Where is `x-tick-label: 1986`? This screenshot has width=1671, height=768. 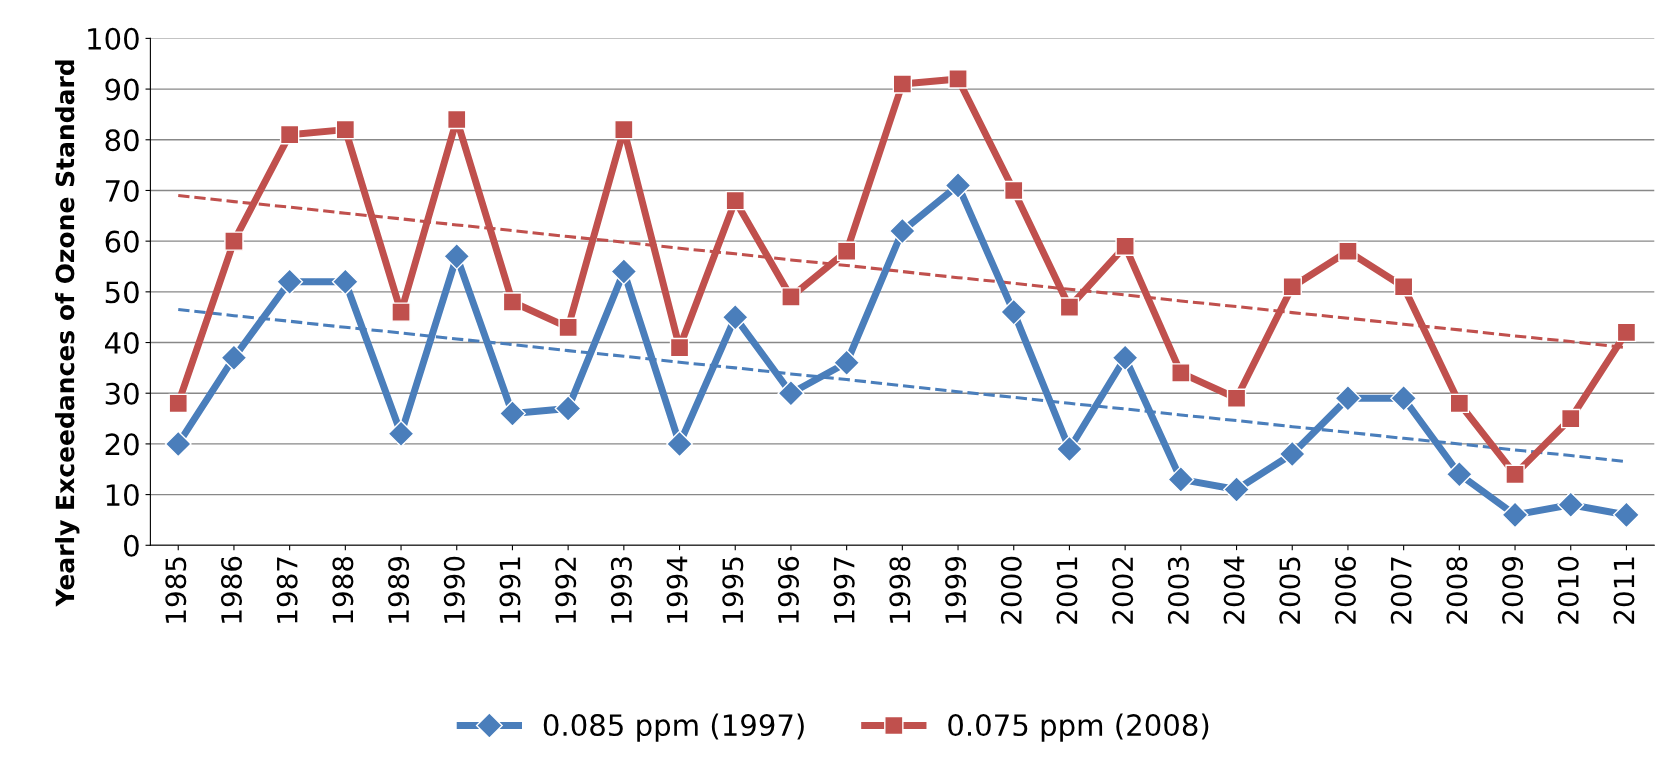 x-tick-label: 1986 is located at coordinates (231, 589).